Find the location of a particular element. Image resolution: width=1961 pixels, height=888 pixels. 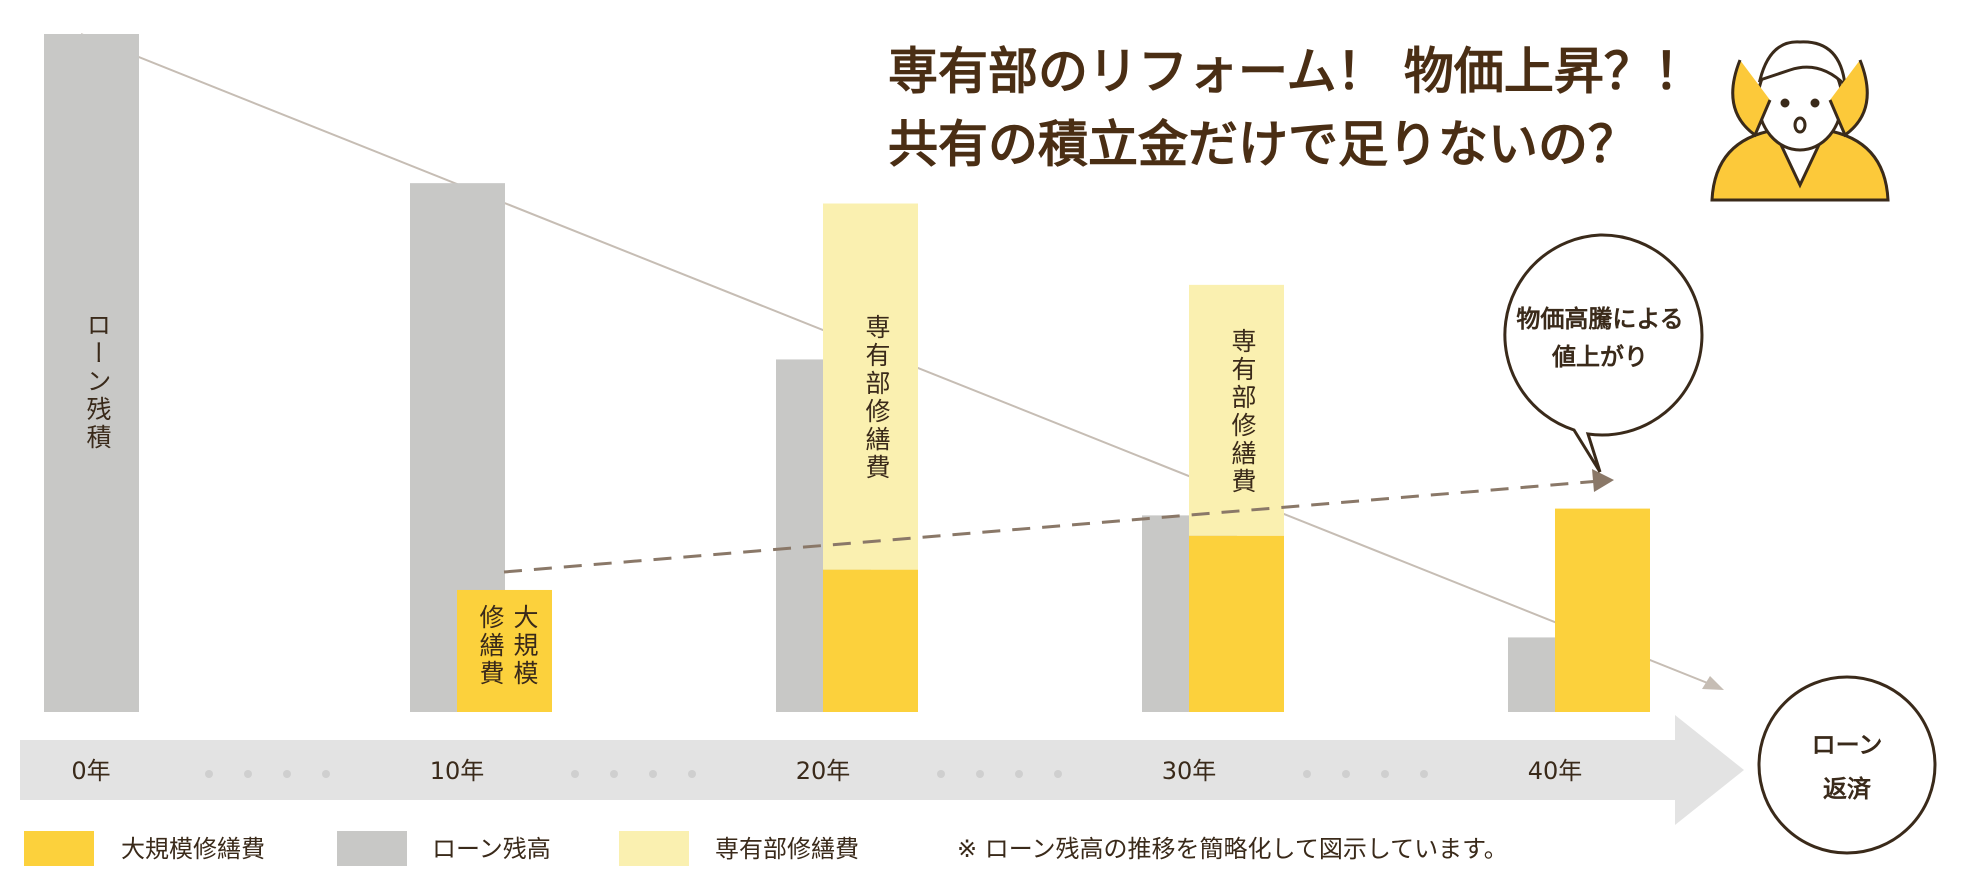

callout-text: 物価高騰による is located at coordinates (1599, 319).